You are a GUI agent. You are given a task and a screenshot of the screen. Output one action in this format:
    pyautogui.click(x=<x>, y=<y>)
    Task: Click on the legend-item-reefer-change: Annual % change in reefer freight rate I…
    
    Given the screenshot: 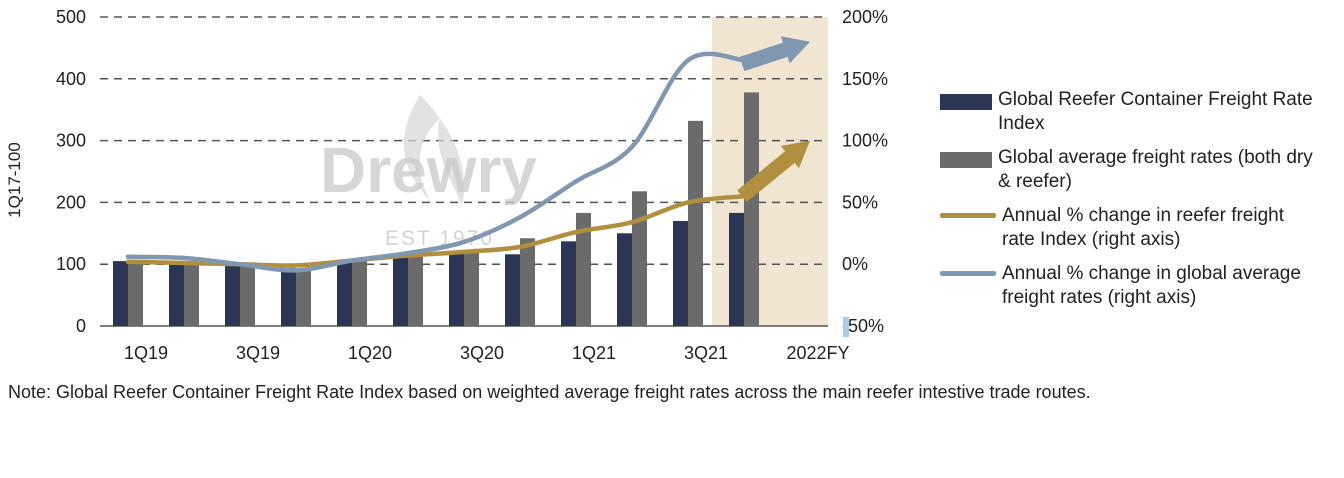 What is the action you would take?
    pyautogui.click(x=1140, y=228)
    